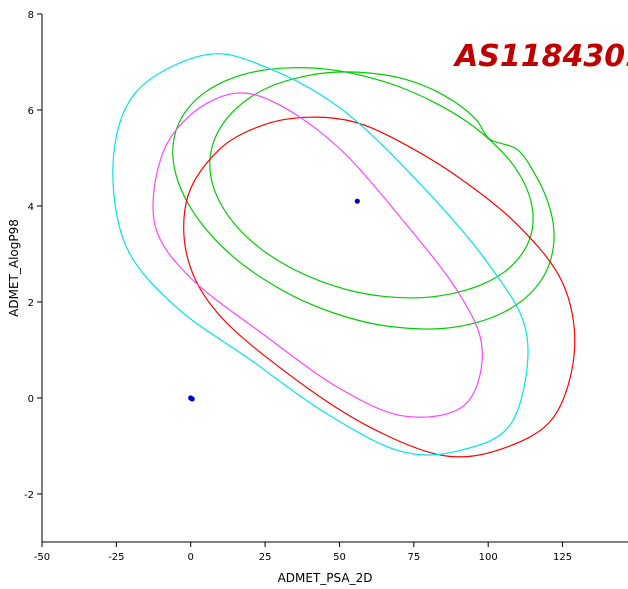 Image resolution: width=628 pixels, height=589 pixels. What do you see at coordinates (265, 557) in the screenshot?
I see `x-tick-label: 25` at bounding box center [265, 557].